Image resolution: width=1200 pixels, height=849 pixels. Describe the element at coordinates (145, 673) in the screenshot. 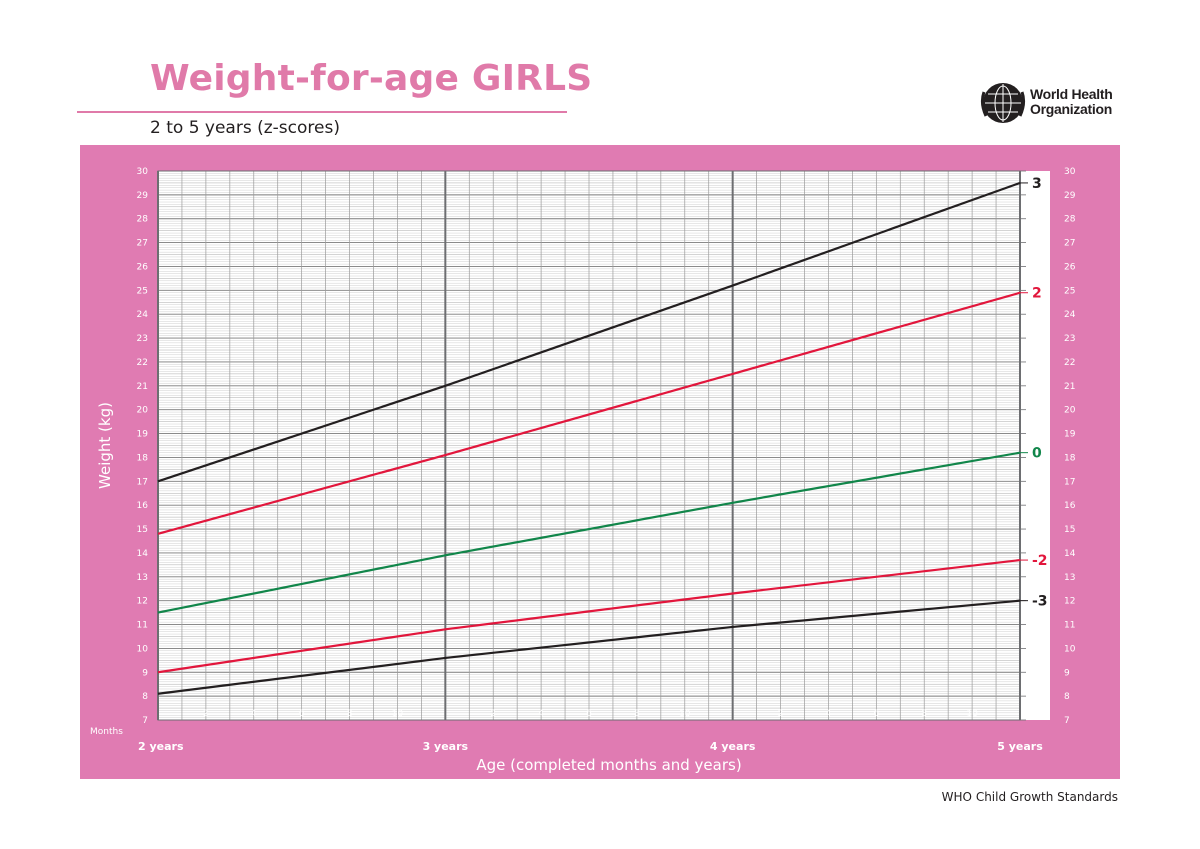

I see `y-tick-label-left: 9` at that location.